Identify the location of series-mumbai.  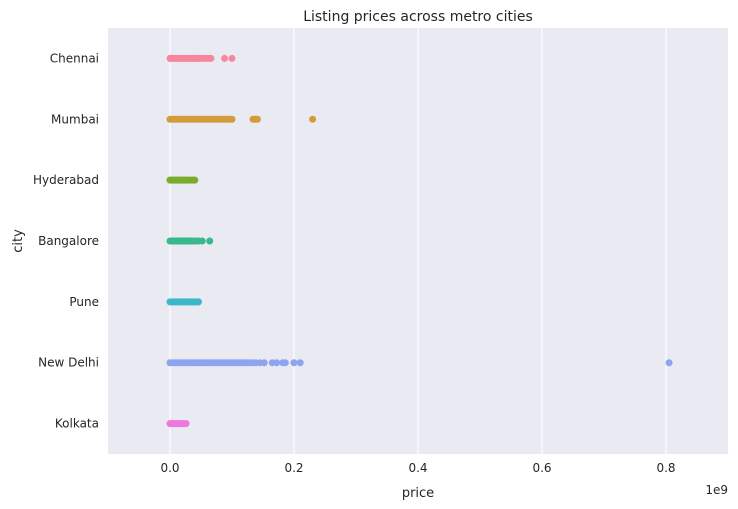
(241, 119).